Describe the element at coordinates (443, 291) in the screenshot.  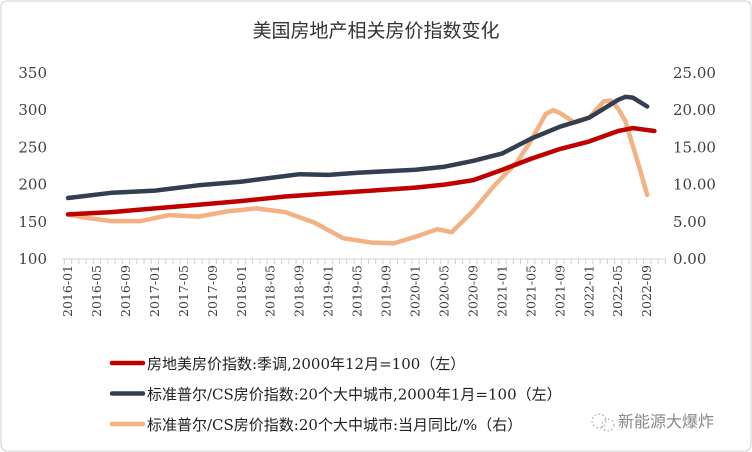
I see `x-tick-label: 2020-05` at that location.